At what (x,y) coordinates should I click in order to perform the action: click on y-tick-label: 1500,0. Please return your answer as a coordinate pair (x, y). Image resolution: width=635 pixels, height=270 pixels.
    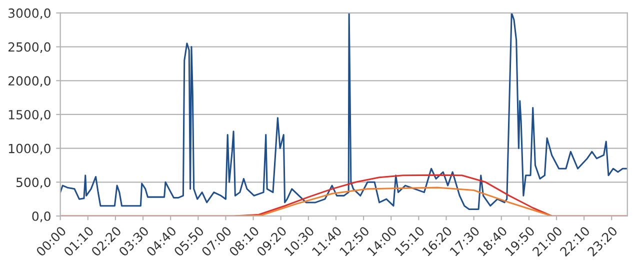
    Looking at the image, I should click on (29, 115).